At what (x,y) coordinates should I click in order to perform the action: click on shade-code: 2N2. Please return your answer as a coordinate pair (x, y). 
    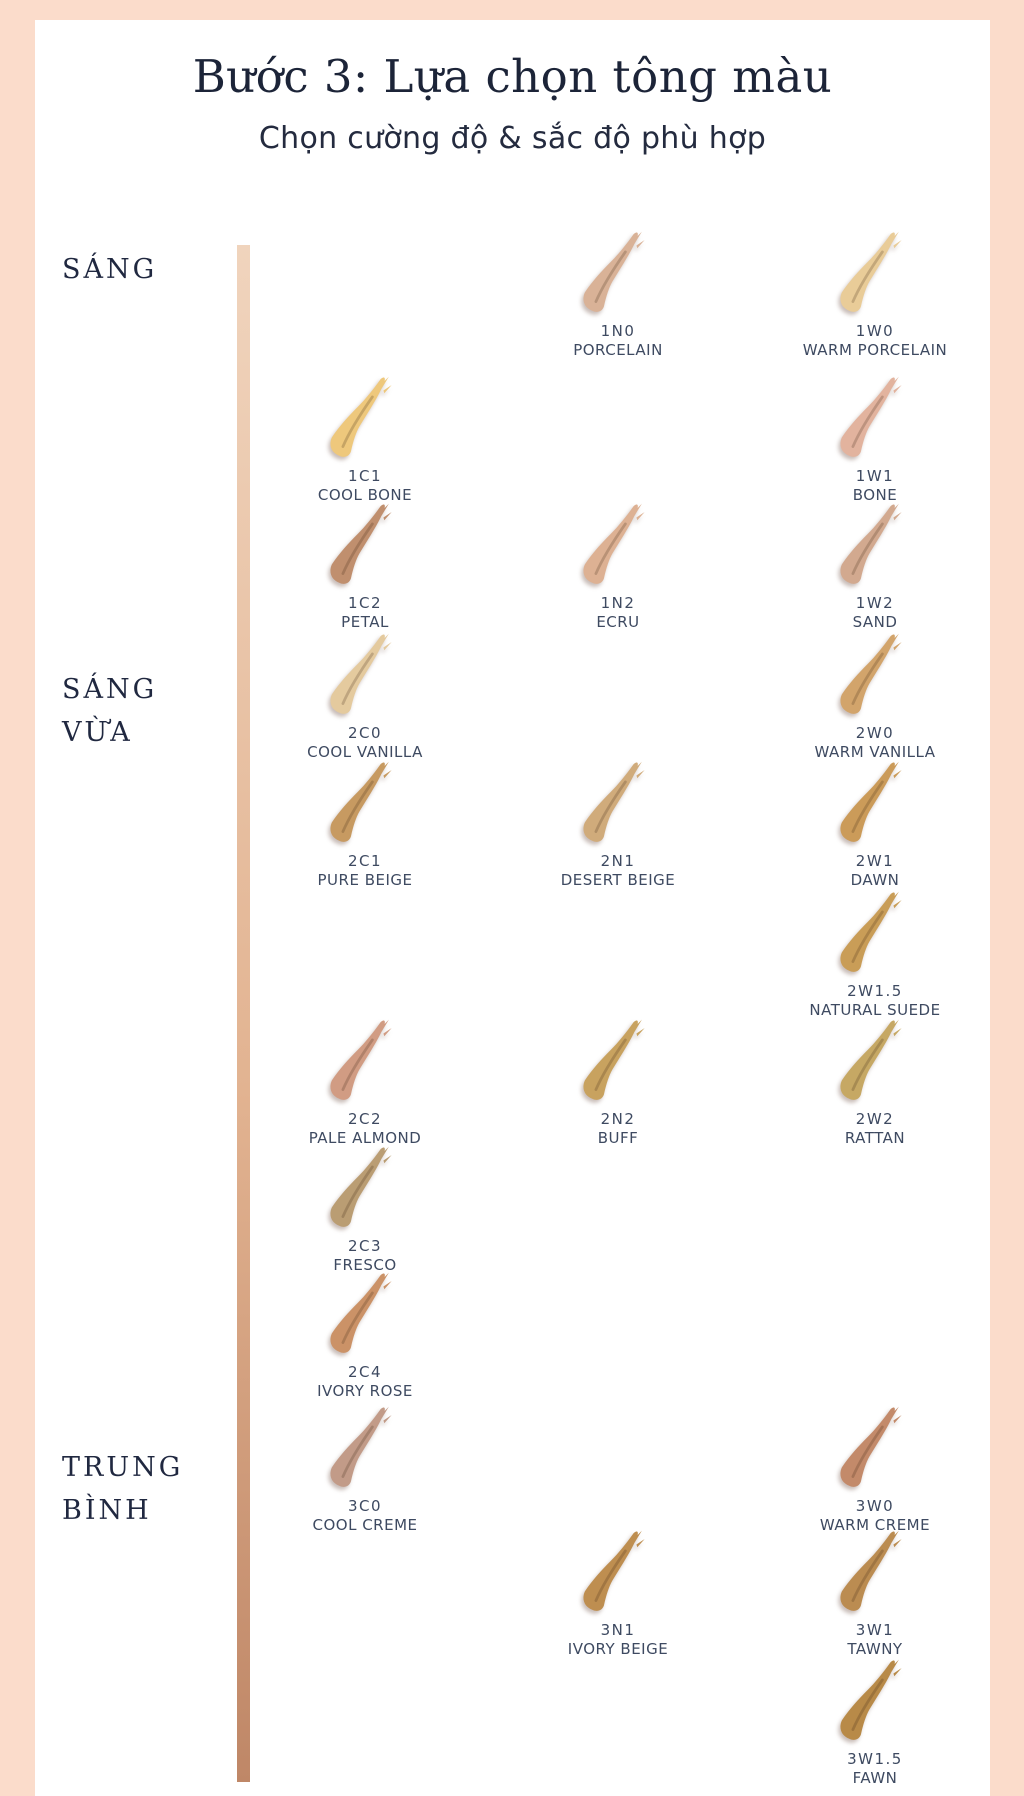
    Looking at the image, I should click on (618, 1119).